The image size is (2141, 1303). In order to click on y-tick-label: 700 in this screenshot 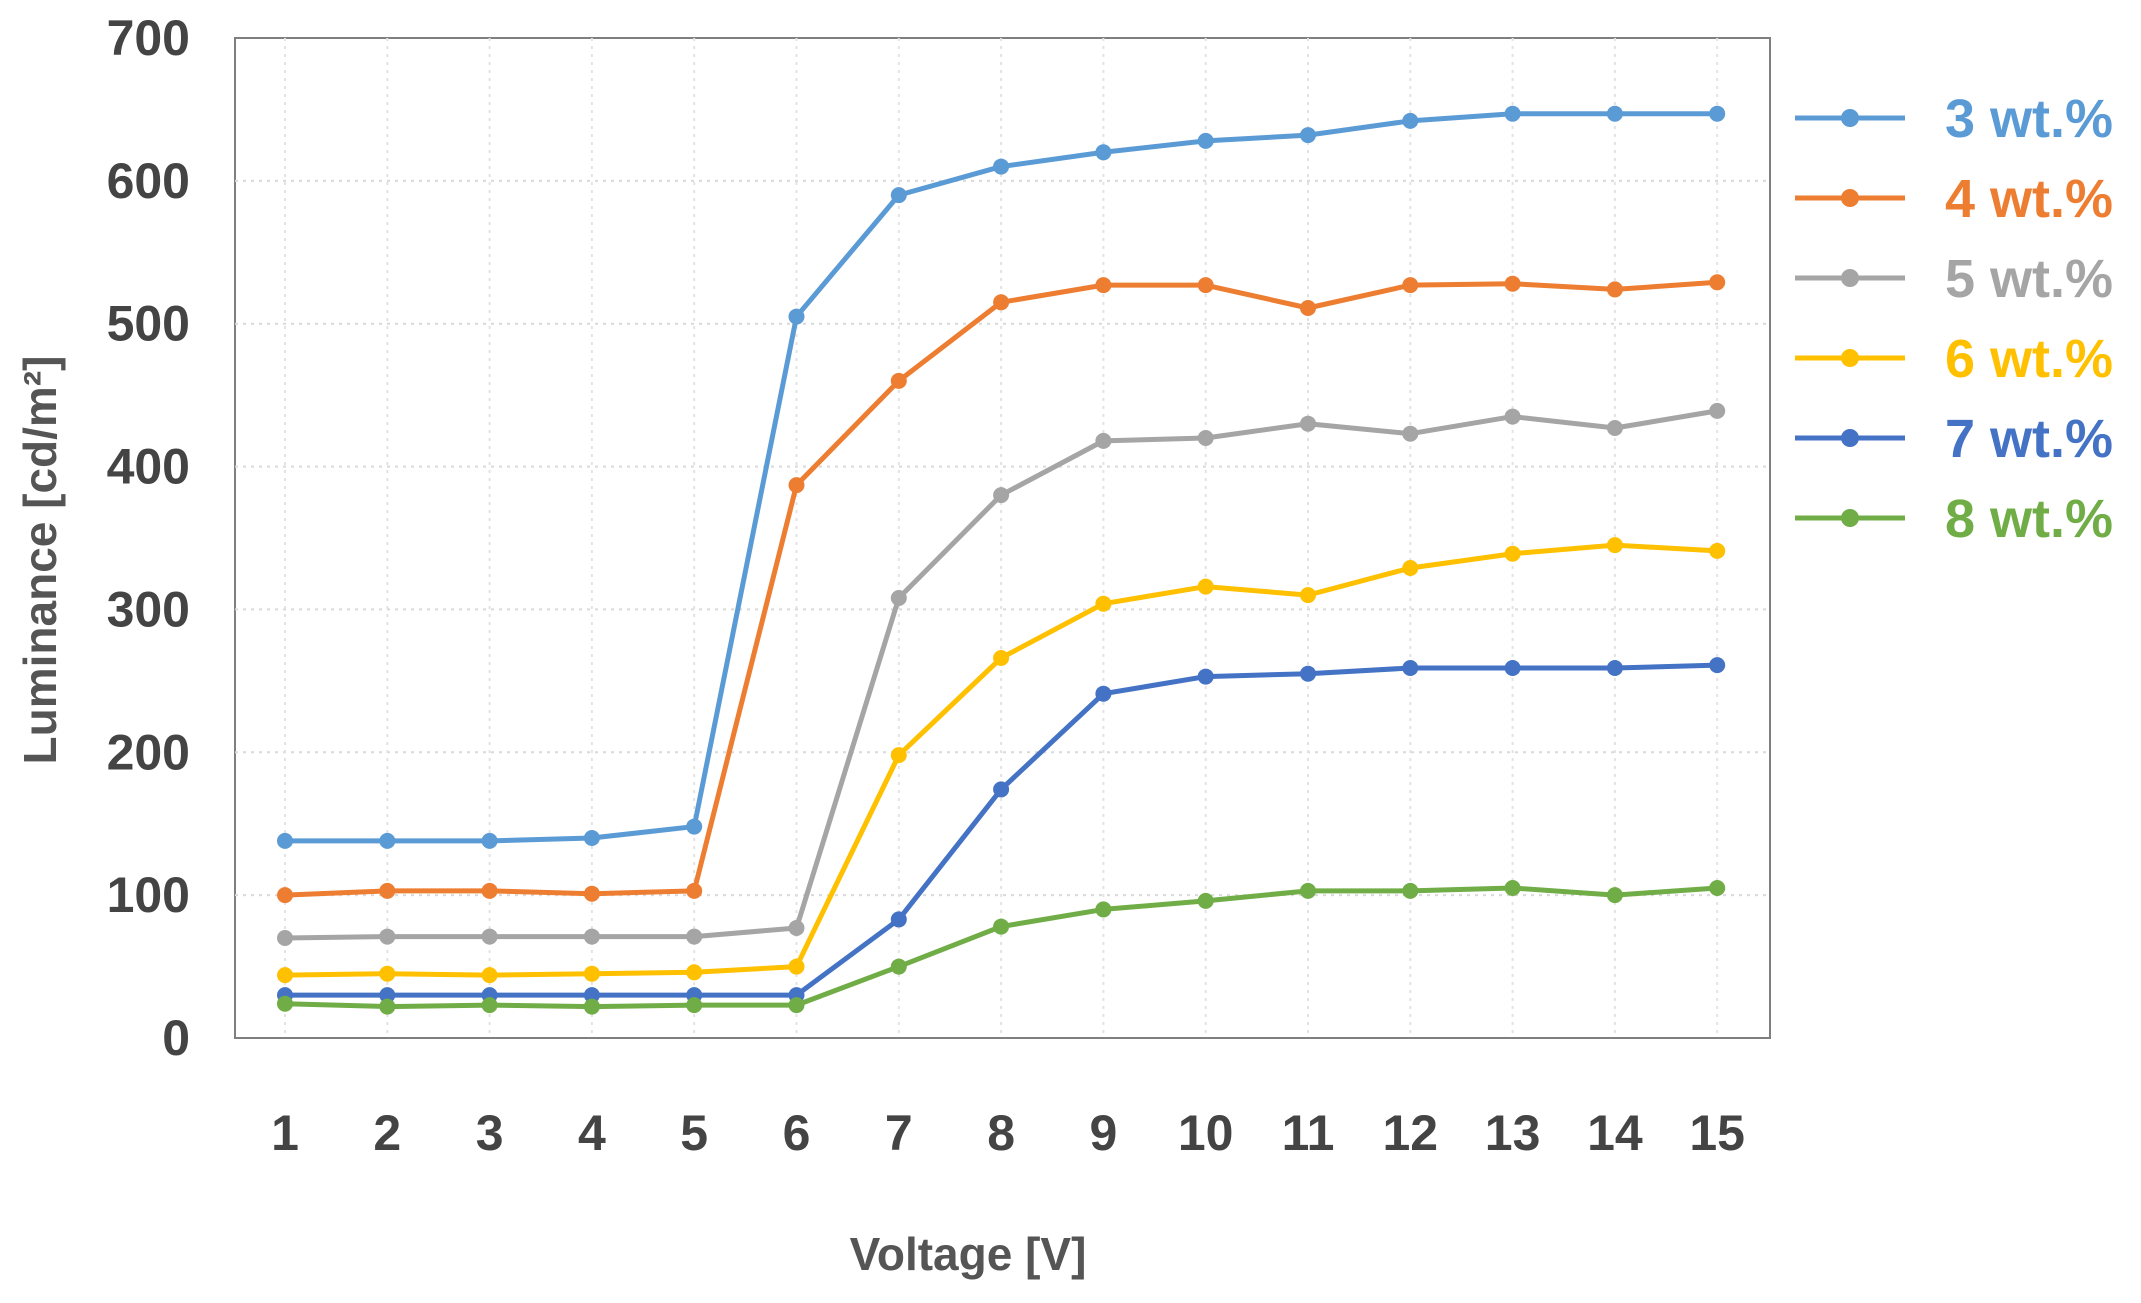, I will do `click(148, 38)`.